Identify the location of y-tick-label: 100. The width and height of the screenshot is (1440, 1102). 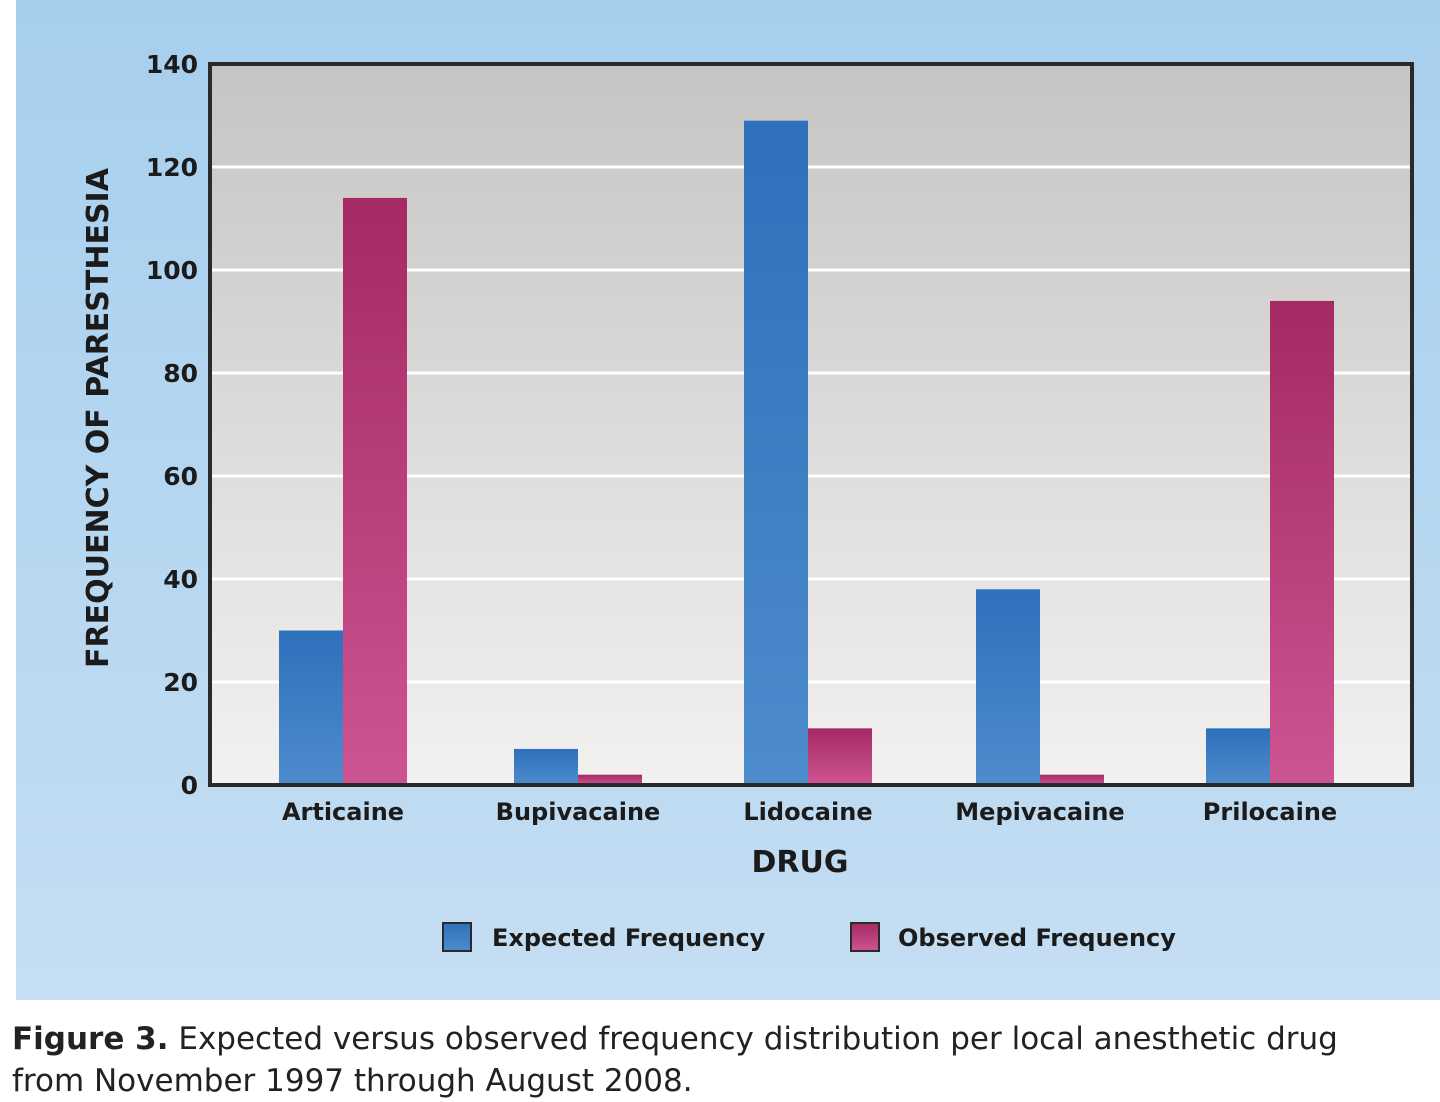
(172, 270).